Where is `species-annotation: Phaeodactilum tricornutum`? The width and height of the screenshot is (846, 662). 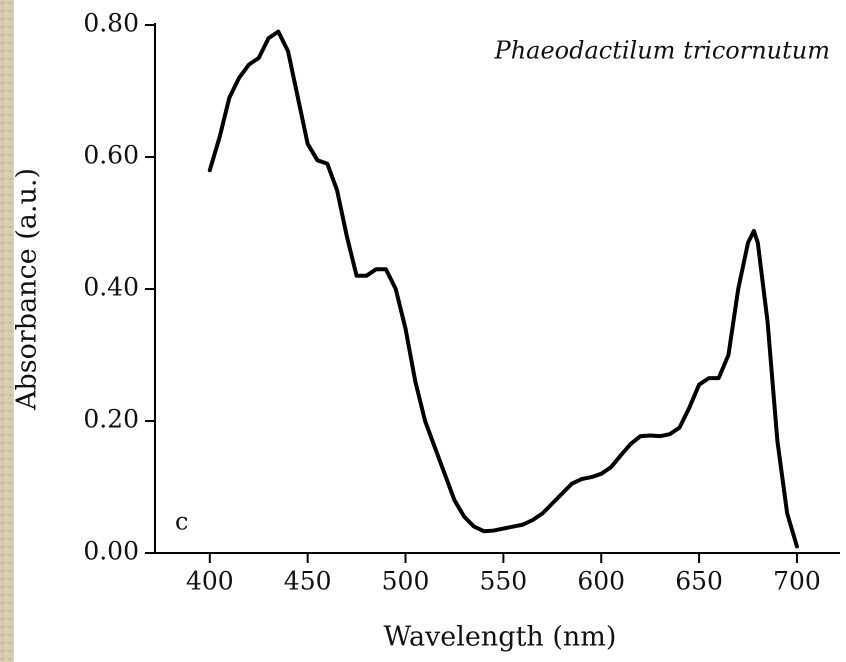 species-annotation: Phaeodactilum tricornutum is located at coordinates (662, 51).